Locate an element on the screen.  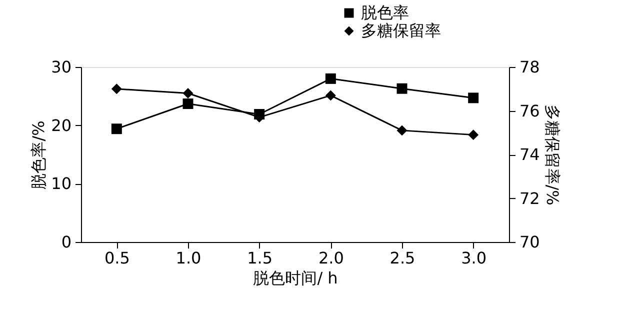
y-tick-label: 30 is located at coordinates (61, 67).